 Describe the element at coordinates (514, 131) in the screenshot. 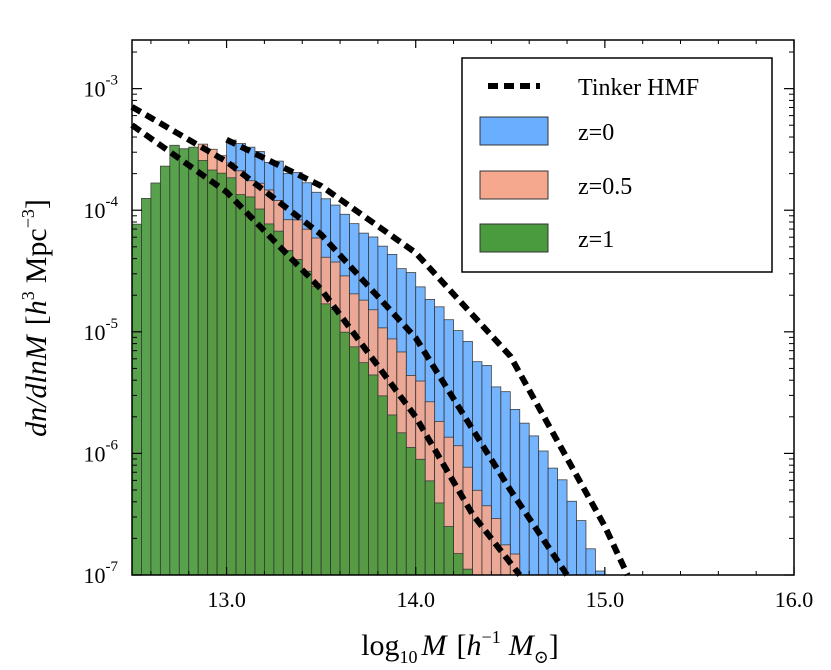

I see `legend-swatch-z0` at that location.